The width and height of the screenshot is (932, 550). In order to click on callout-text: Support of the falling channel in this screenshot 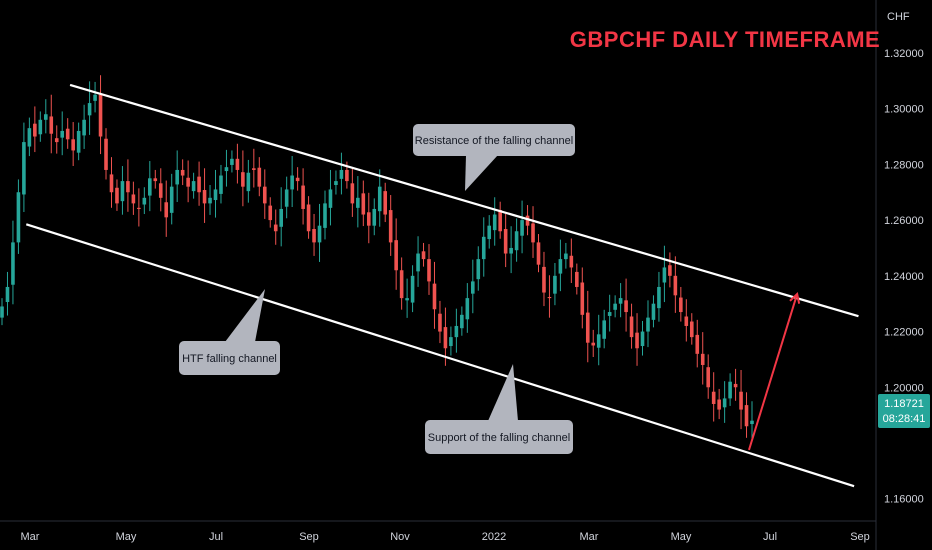, I will do `click(499, 438)`.